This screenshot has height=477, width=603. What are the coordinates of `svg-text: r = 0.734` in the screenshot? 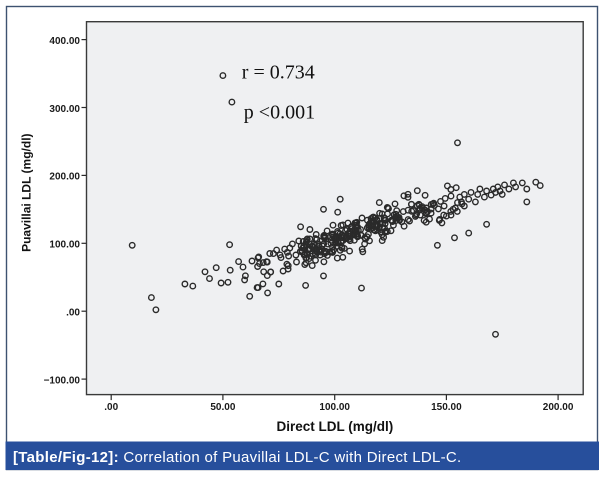 It's located at (278, 73).